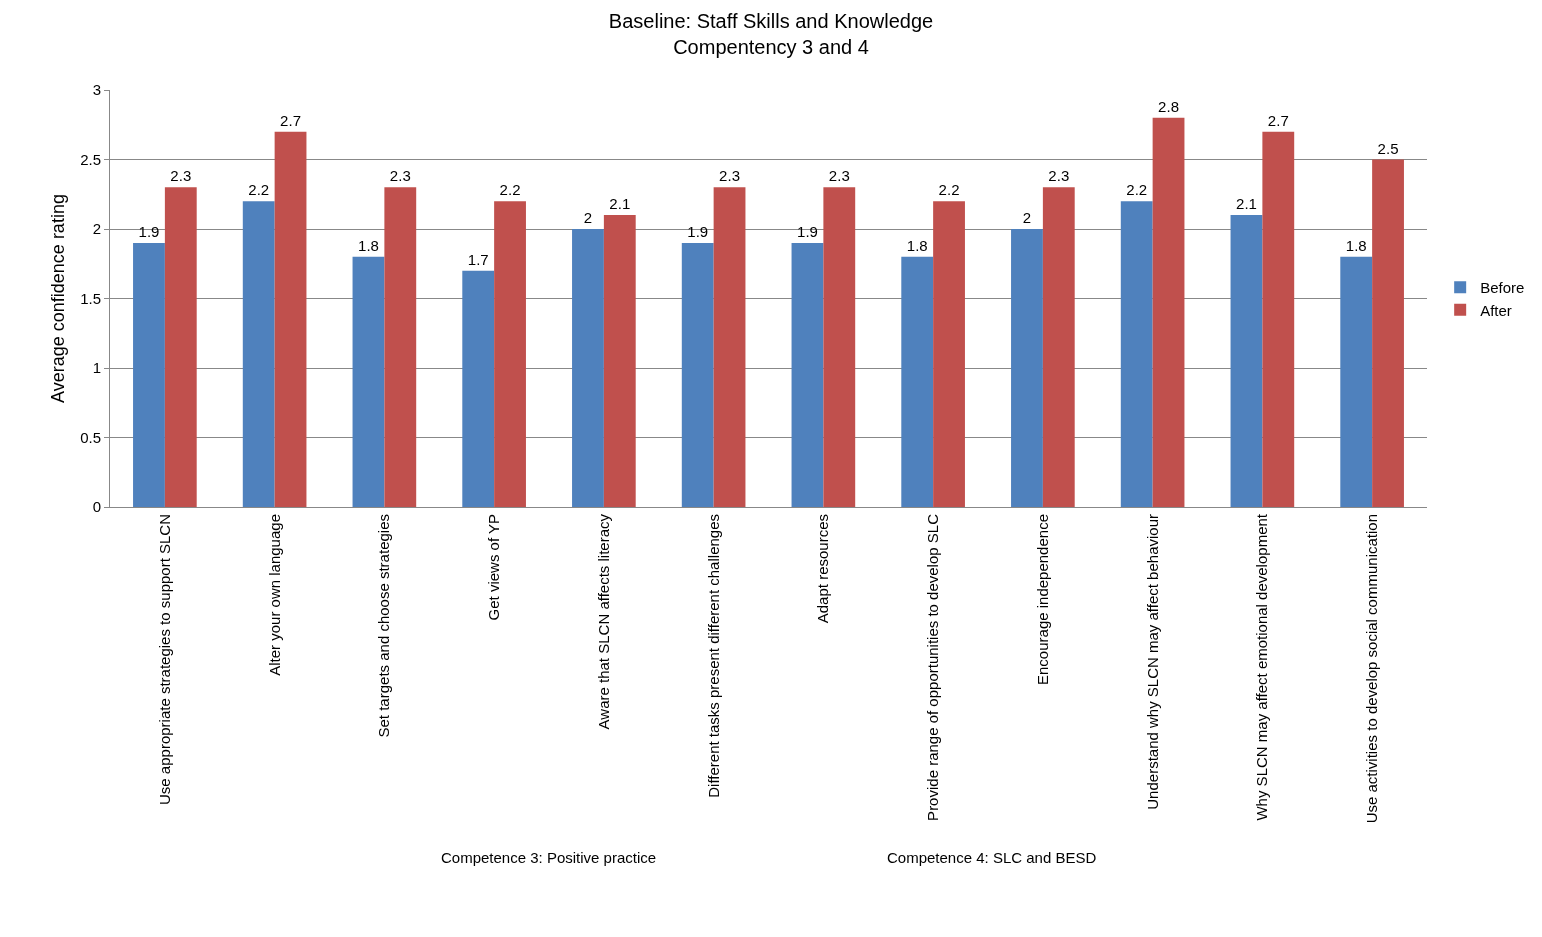 This screenshot has height=937, width=1542. Describe the element at coordinates (1262, 667) in the screenshot. I see `x-tick-label: Why SLCN may affect emotional development` at that location.